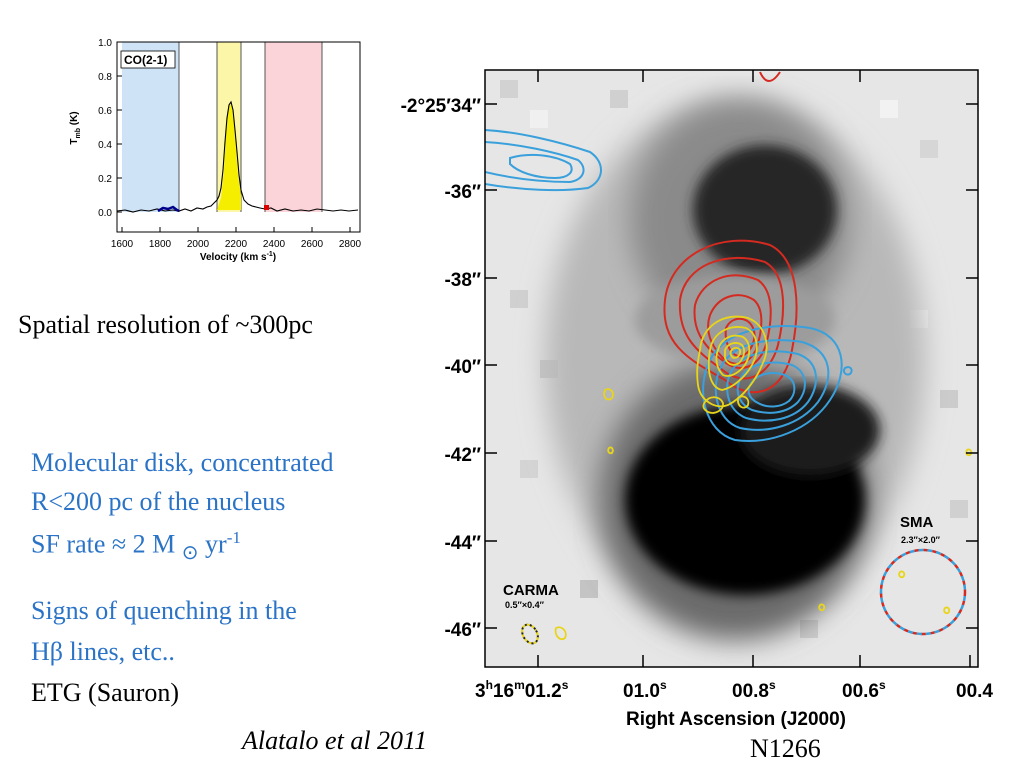 This screenshot has height=768, width=1024. I want to click on y-tick-label: 0.0, so click(105, 213).